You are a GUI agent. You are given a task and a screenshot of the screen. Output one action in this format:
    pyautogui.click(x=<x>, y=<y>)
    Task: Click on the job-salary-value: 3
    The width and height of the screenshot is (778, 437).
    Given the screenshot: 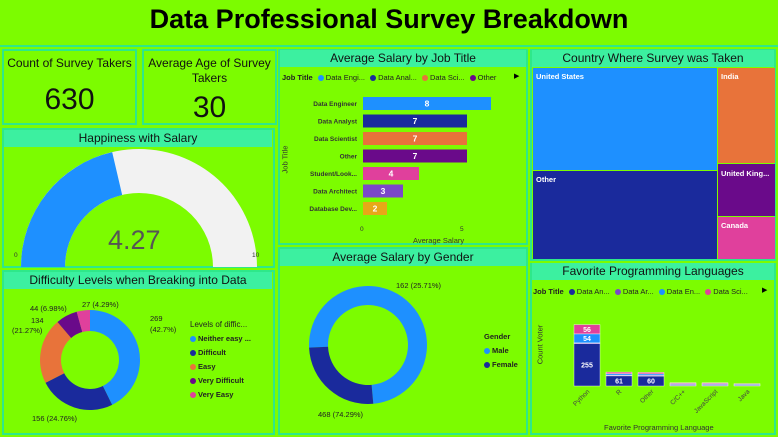 What is the action you would take?
    pyautogui.click(x=383, y=191)
    